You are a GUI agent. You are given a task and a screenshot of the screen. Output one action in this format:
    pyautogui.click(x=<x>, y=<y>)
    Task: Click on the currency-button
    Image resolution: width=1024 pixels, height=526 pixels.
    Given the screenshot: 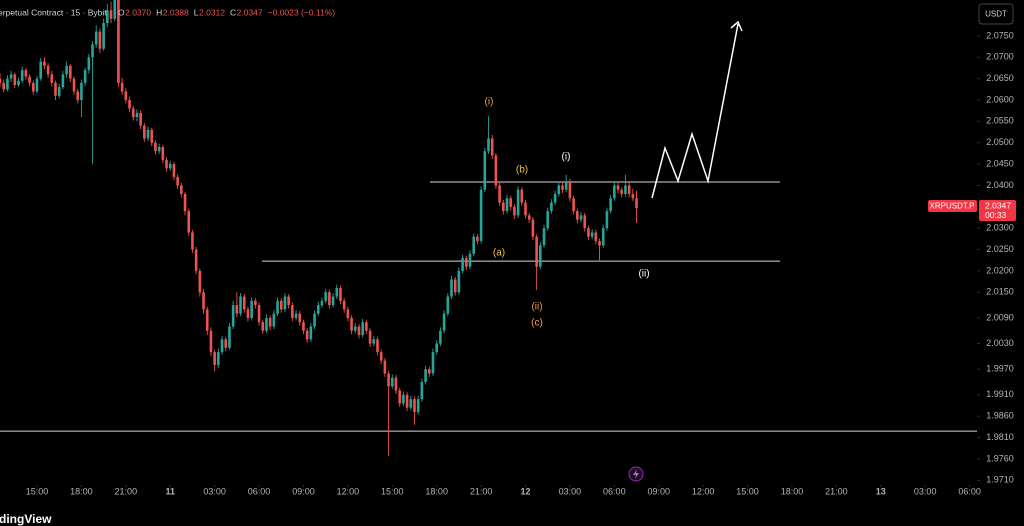 What is the action you would take?
    pyautogui.click(x=996, y=14)
    